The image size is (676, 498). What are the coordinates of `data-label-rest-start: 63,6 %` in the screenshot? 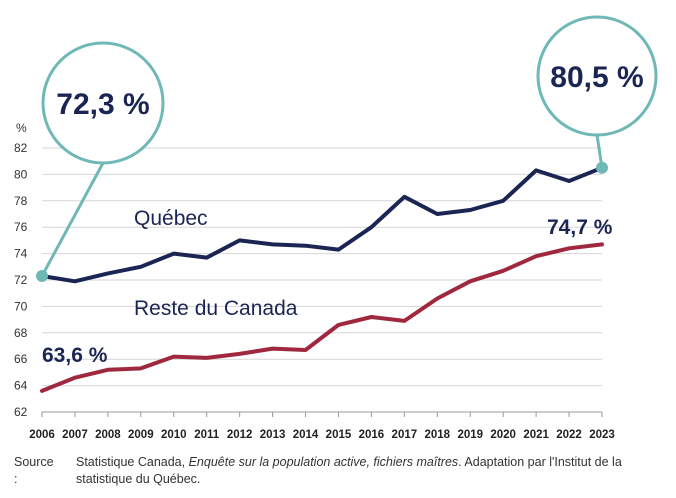 It's located at (75, 355).